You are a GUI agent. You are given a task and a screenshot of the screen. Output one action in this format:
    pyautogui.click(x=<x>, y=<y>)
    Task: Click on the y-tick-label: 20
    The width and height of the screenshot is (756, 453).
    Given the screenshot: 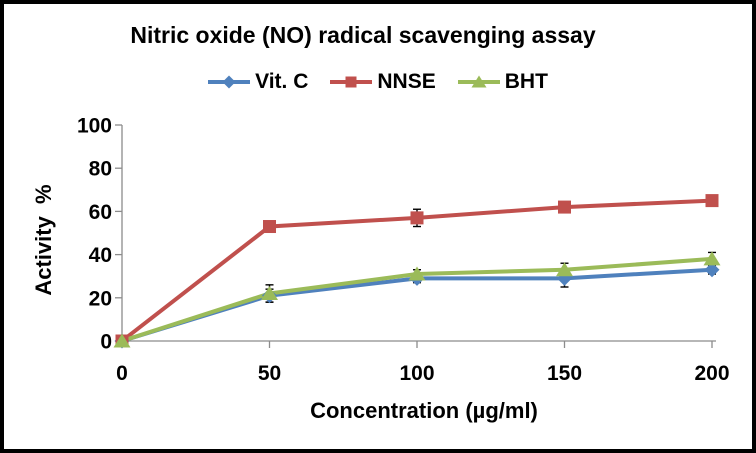 What is the action you would take?
    pyautogui.click(x=100, y=298)
    